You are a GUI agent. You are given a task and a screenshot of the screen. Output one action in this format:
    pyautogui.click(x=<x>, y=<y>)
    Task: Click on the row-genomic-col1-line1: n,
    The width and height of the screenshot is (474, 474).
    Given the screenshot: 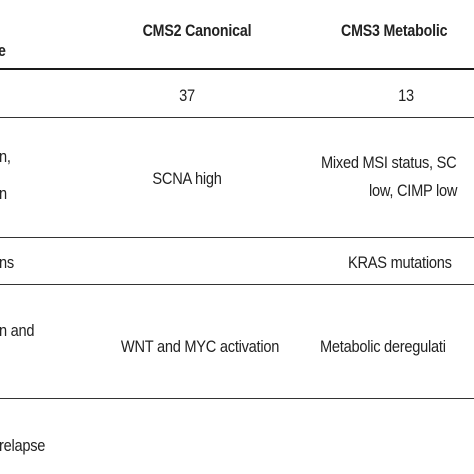 What is the action you would take?
    pyautogui.click(x=5, y=156)
    